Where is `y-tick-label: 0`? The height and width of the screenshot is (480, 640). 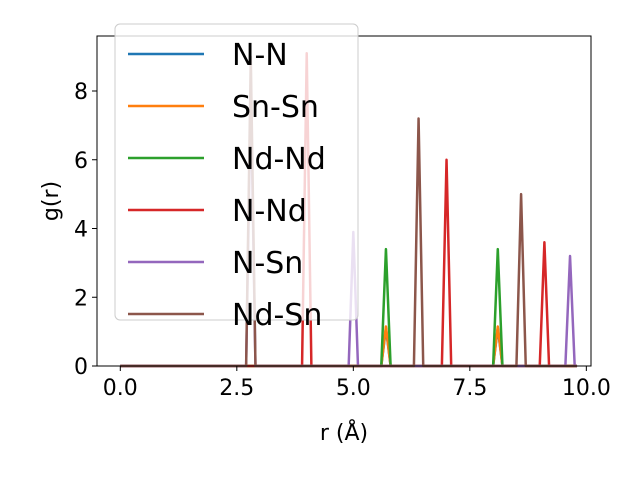 y-tick-label: 0 is located at coordinates (81, 367).